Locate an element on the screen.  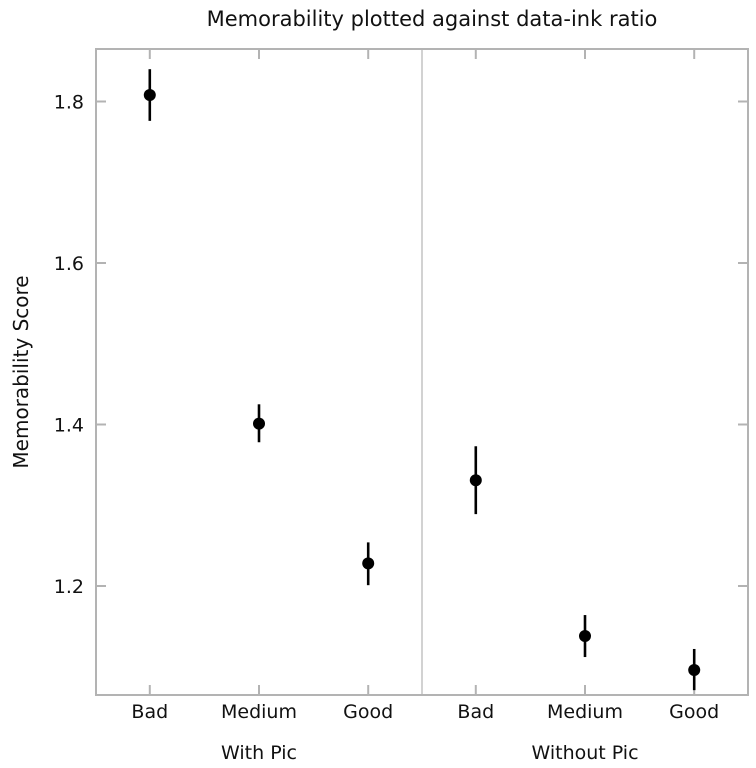
y-tick-label: 1.8 is located at coordinates (69, 102).